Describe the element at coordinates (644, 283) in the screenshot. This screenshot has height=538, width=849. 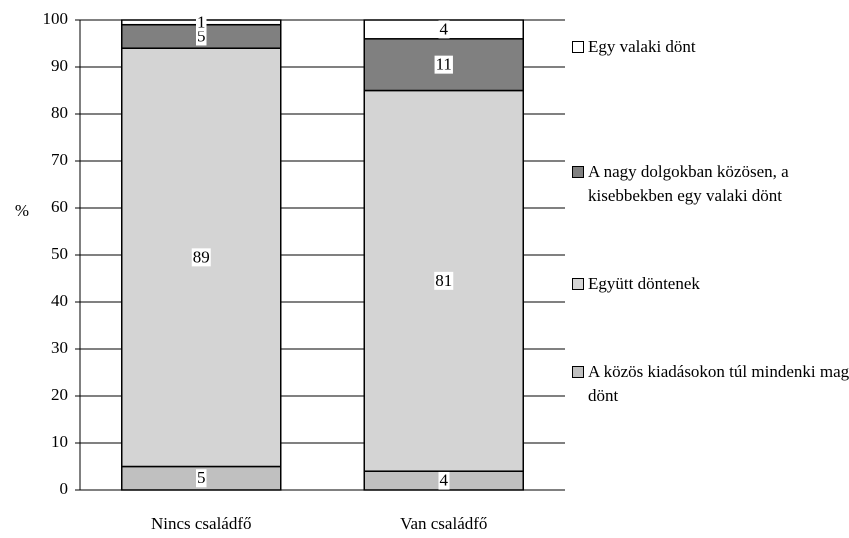
I see `legend-label: Együtt döntenek` at that location.